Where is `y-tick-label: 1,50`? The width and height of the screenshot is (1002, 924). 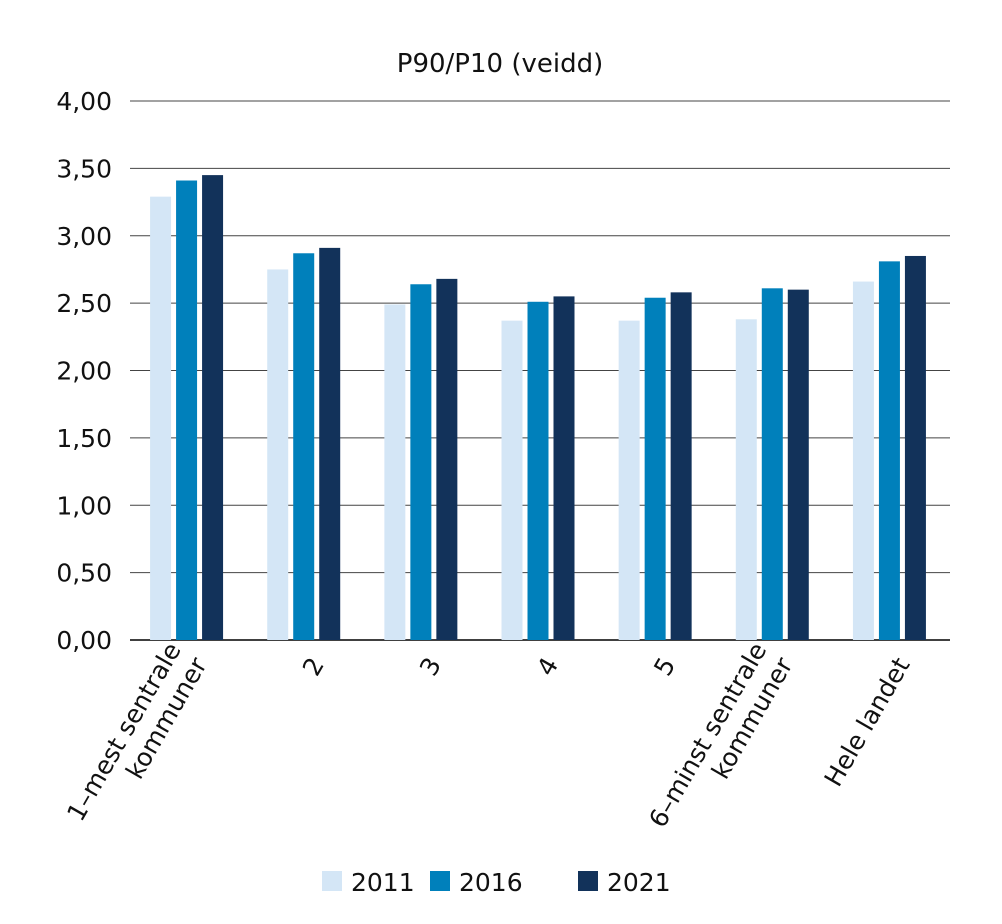
y-tick-label: 1,50 is located at coordinates (84, 438).